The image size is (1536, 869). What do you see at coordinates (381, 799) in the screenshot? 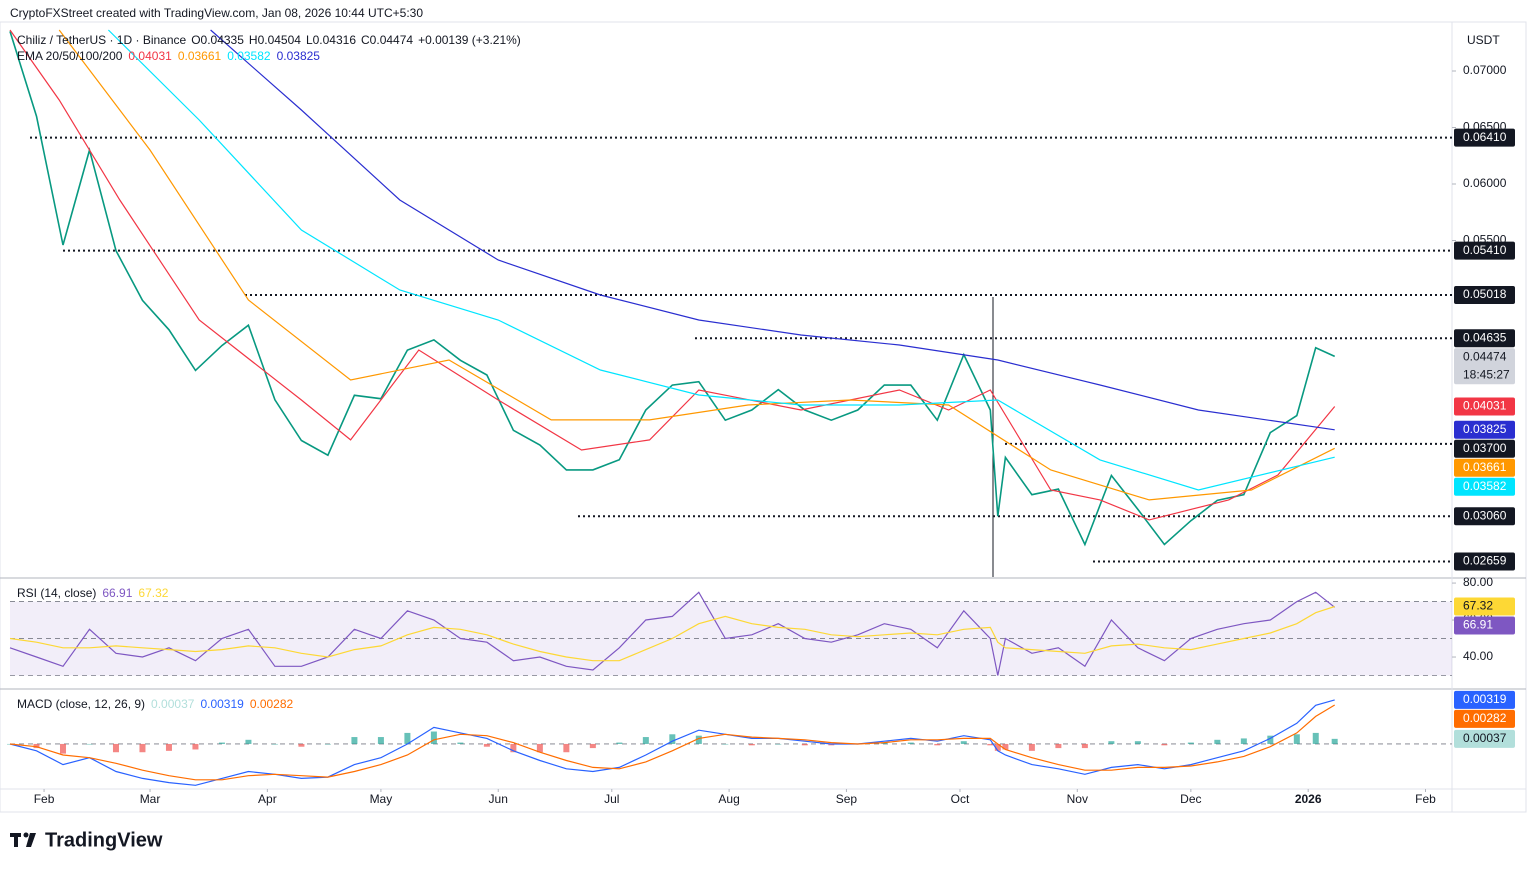
I see `x-tick-label: May` at bounding box center [381, 799].